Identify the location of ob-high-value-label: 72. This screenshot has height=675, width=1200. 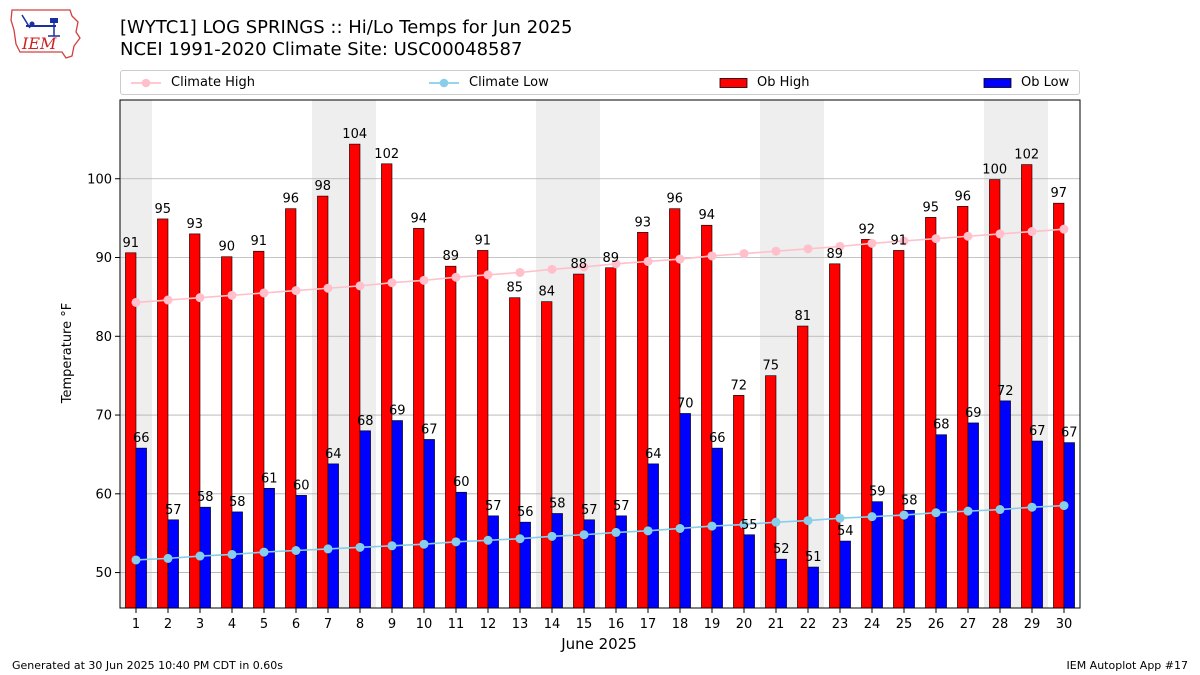
(738, 385).